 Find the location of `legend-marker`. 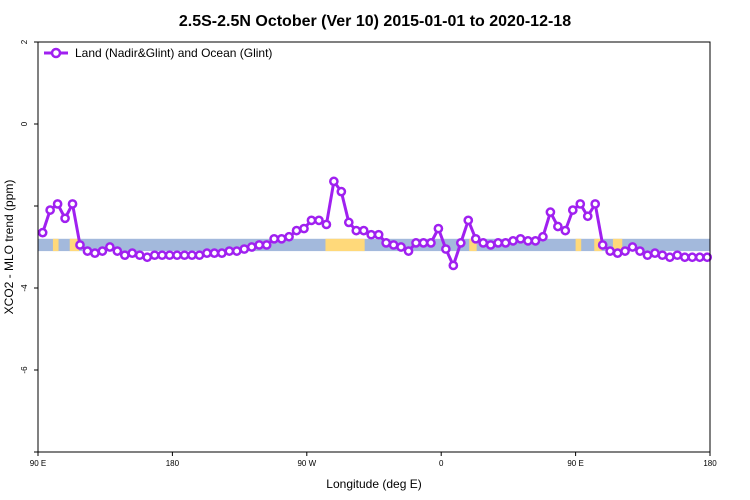

legend-marker is located at coordinates (56, 53).